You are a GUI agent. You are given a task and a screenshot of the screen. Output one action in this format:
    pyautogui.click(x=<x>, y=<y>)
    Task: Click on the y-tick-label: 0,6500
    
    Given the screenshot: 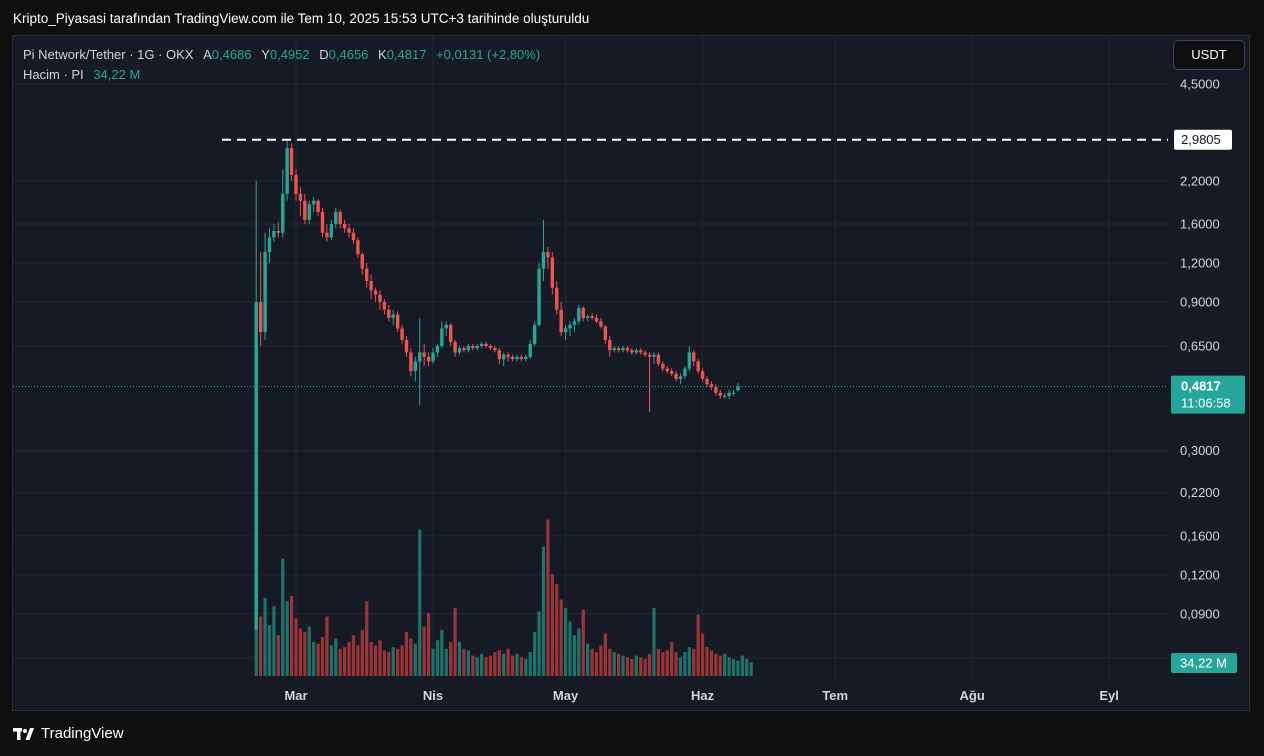 What is the action you would take?
    pyautogui.click(x=1200, y=346)
    